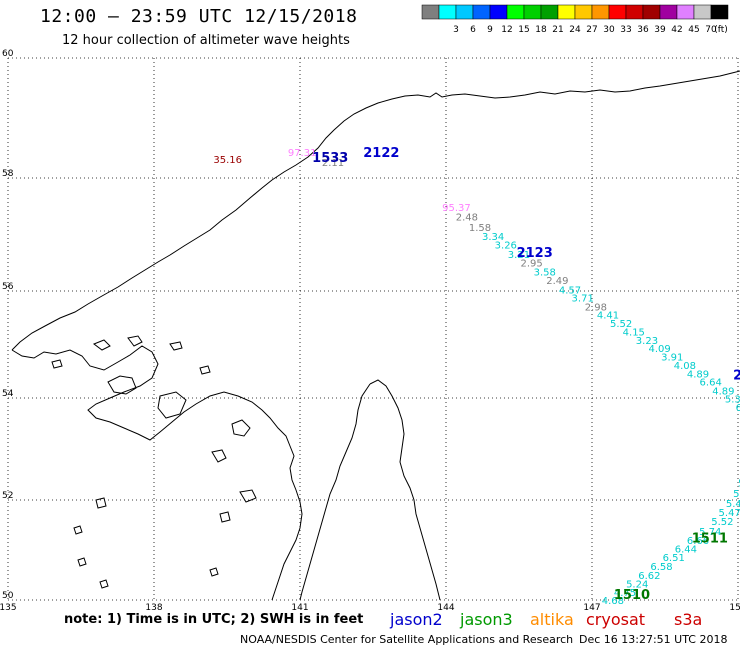 The width and height of the screenshot is (740, 650). Describe the element at coordinates (490, 30) in the screenshot. I see `colorbar-label: 9` at that location.